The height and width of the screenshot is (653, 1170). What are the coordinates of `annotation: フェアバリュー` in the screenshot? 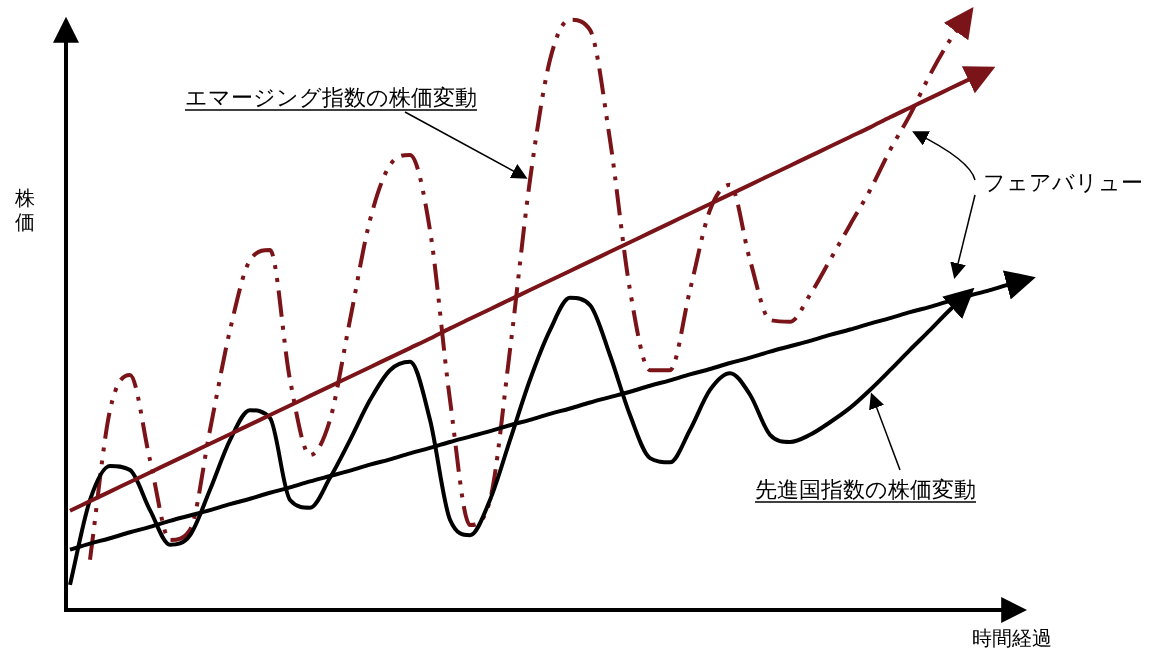 It's located at (1063, 182).